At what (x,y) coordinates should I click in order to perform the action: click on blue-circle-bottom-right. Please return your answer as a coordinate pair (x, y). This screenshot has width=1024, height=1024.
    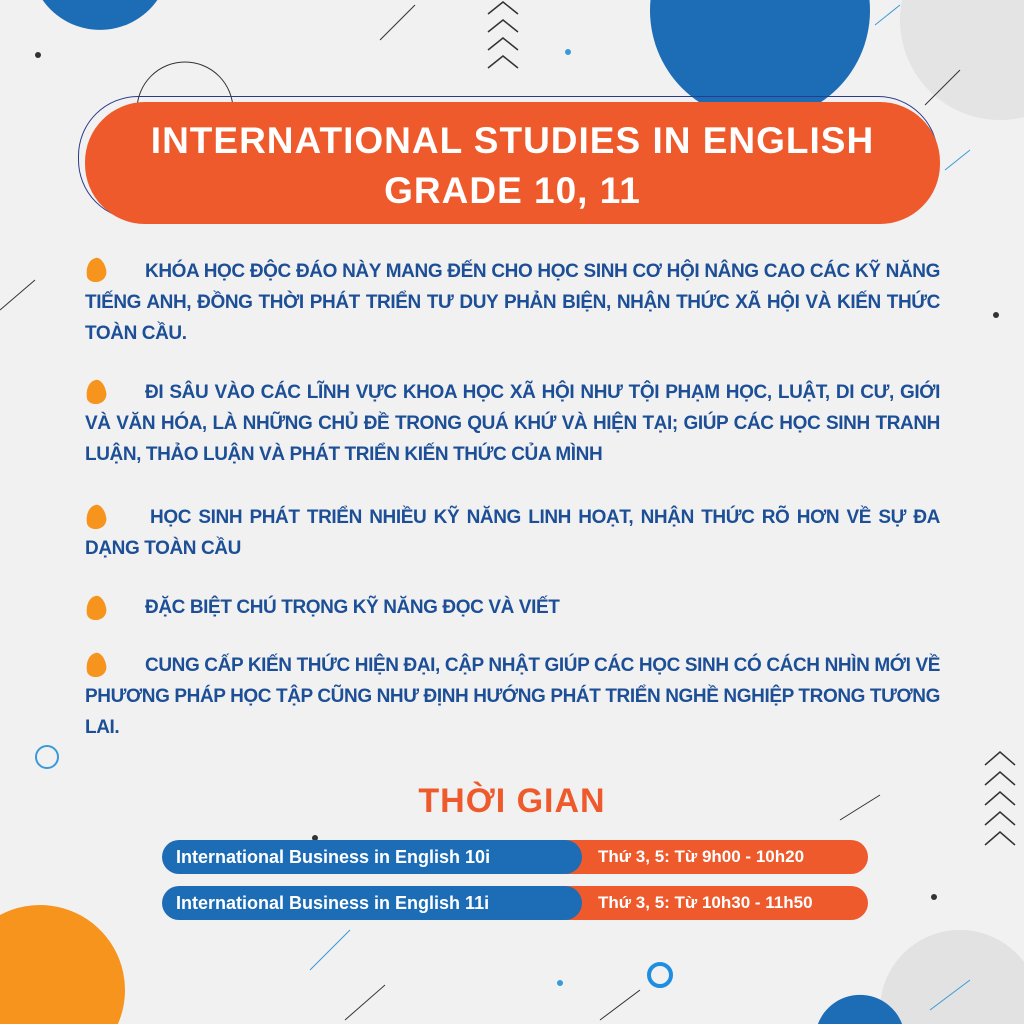
    Looking at the image, I should click on (860, 1009).